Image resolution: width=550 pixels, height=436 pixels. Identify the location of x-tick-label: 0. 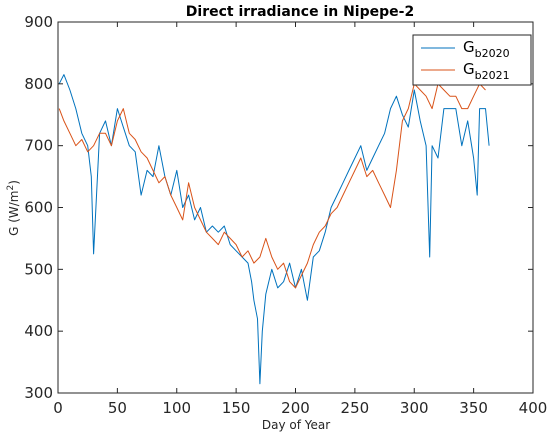
(58, 408).